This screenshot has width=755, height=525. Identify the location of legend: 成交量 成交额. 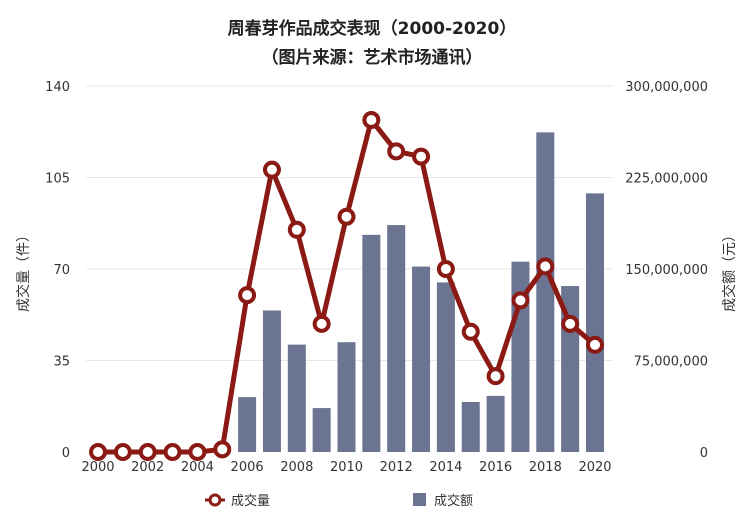
(339, 501).